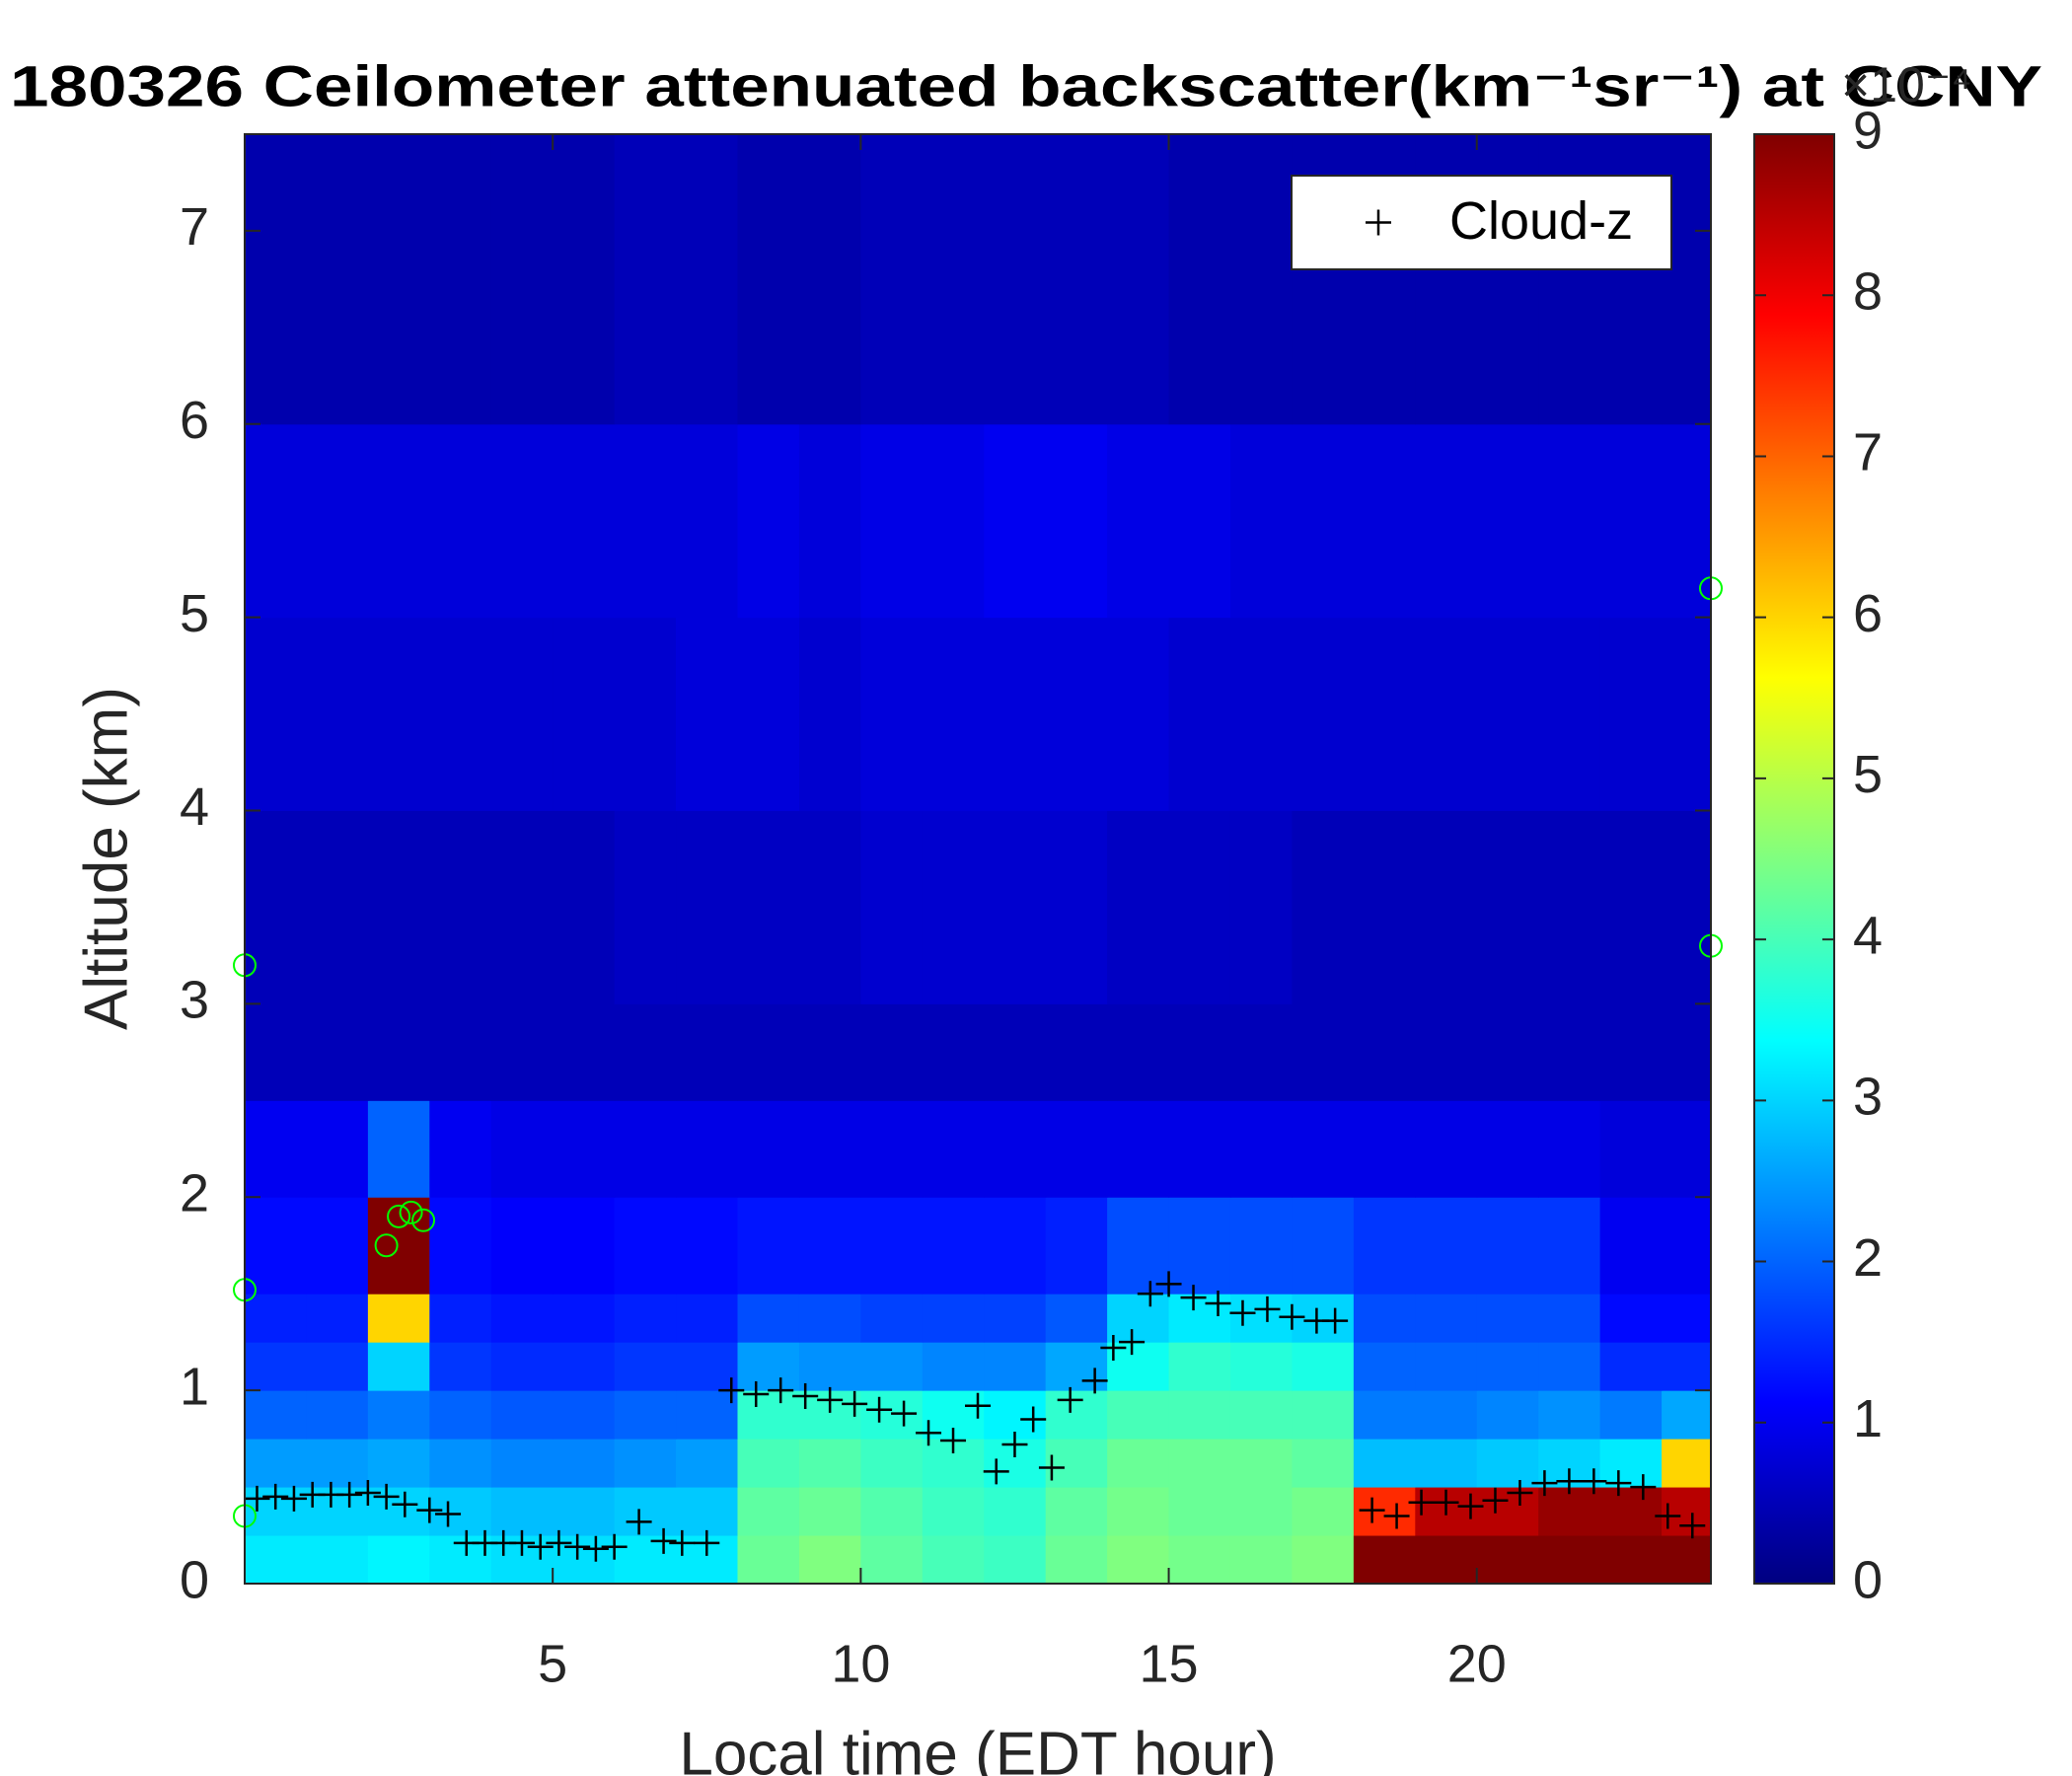 The width and height of the screenshot is (2072, 1776). What do you see at coordinates (978, 1748) in the screenshot?
I see `x-axis-label: Local time (EDT hour)` at bounding box center [978, 1748].